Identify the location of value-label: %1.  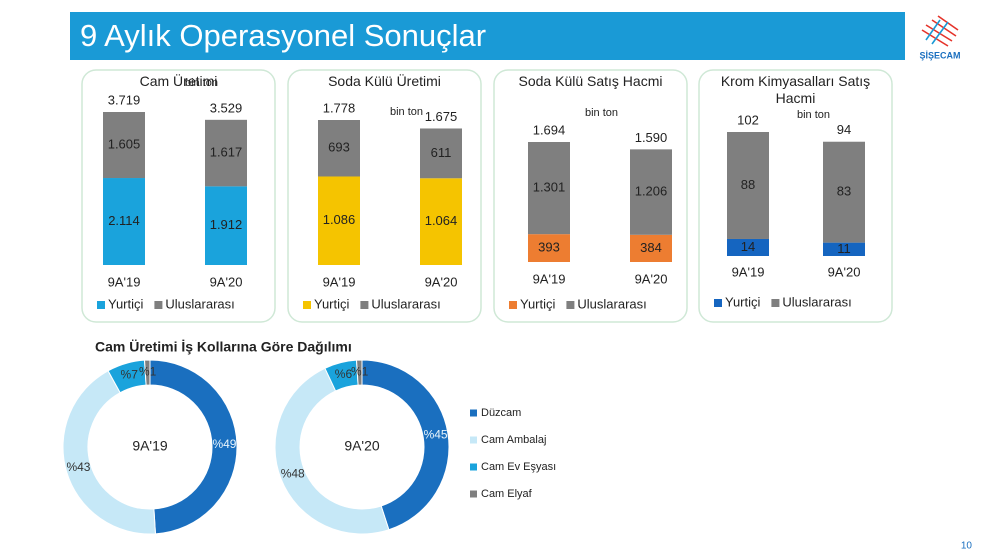
(148, 372).